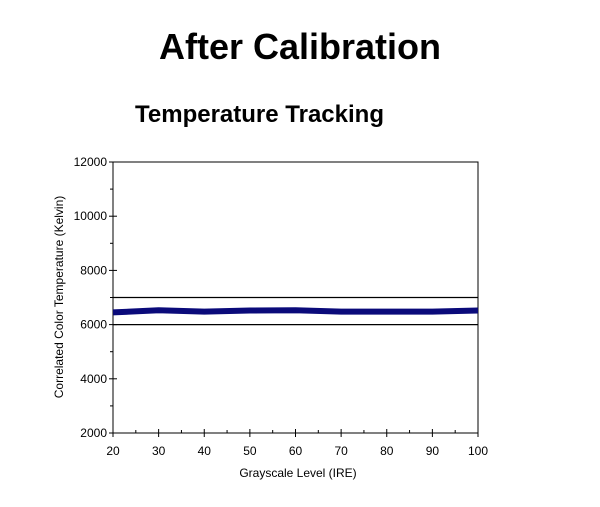 Image resolution: width=600 pixels, height=507 pixels. Describe the element at coordinates (93, 325) in the screenshot. I see `y-tick-label: 6000` at that location.